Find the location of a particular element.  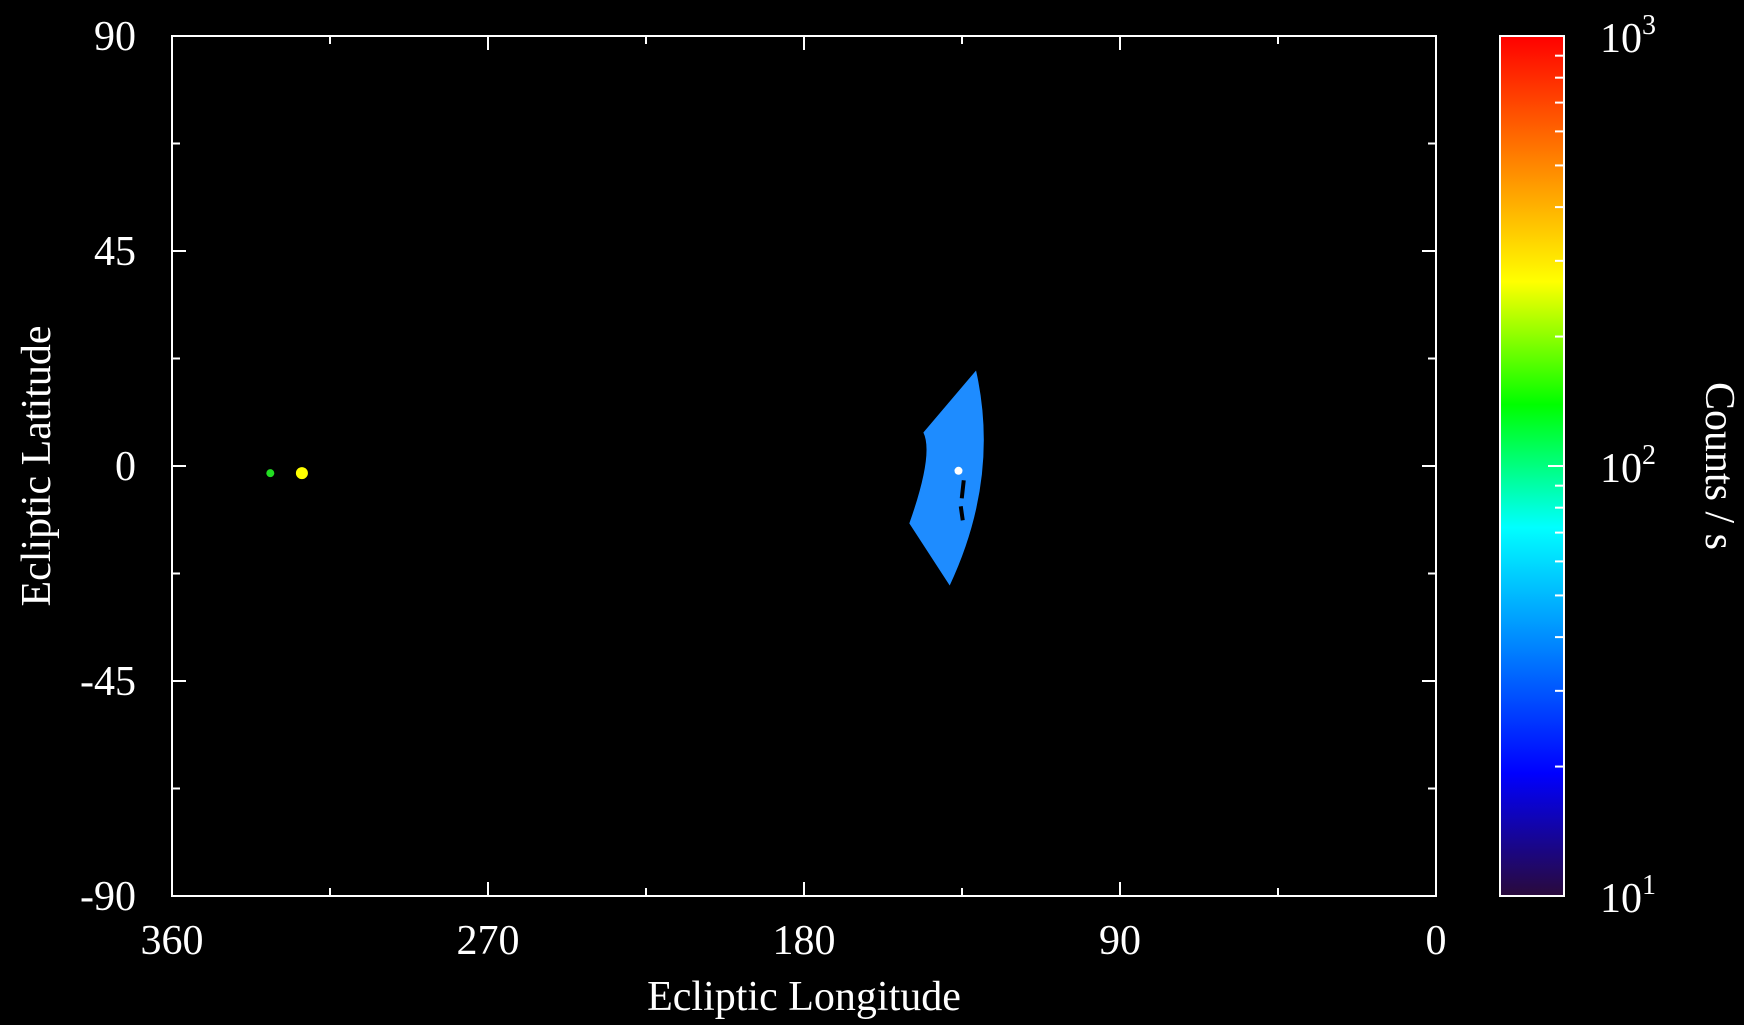

y-tick-label: 90 is located at coordinates (115, 37).